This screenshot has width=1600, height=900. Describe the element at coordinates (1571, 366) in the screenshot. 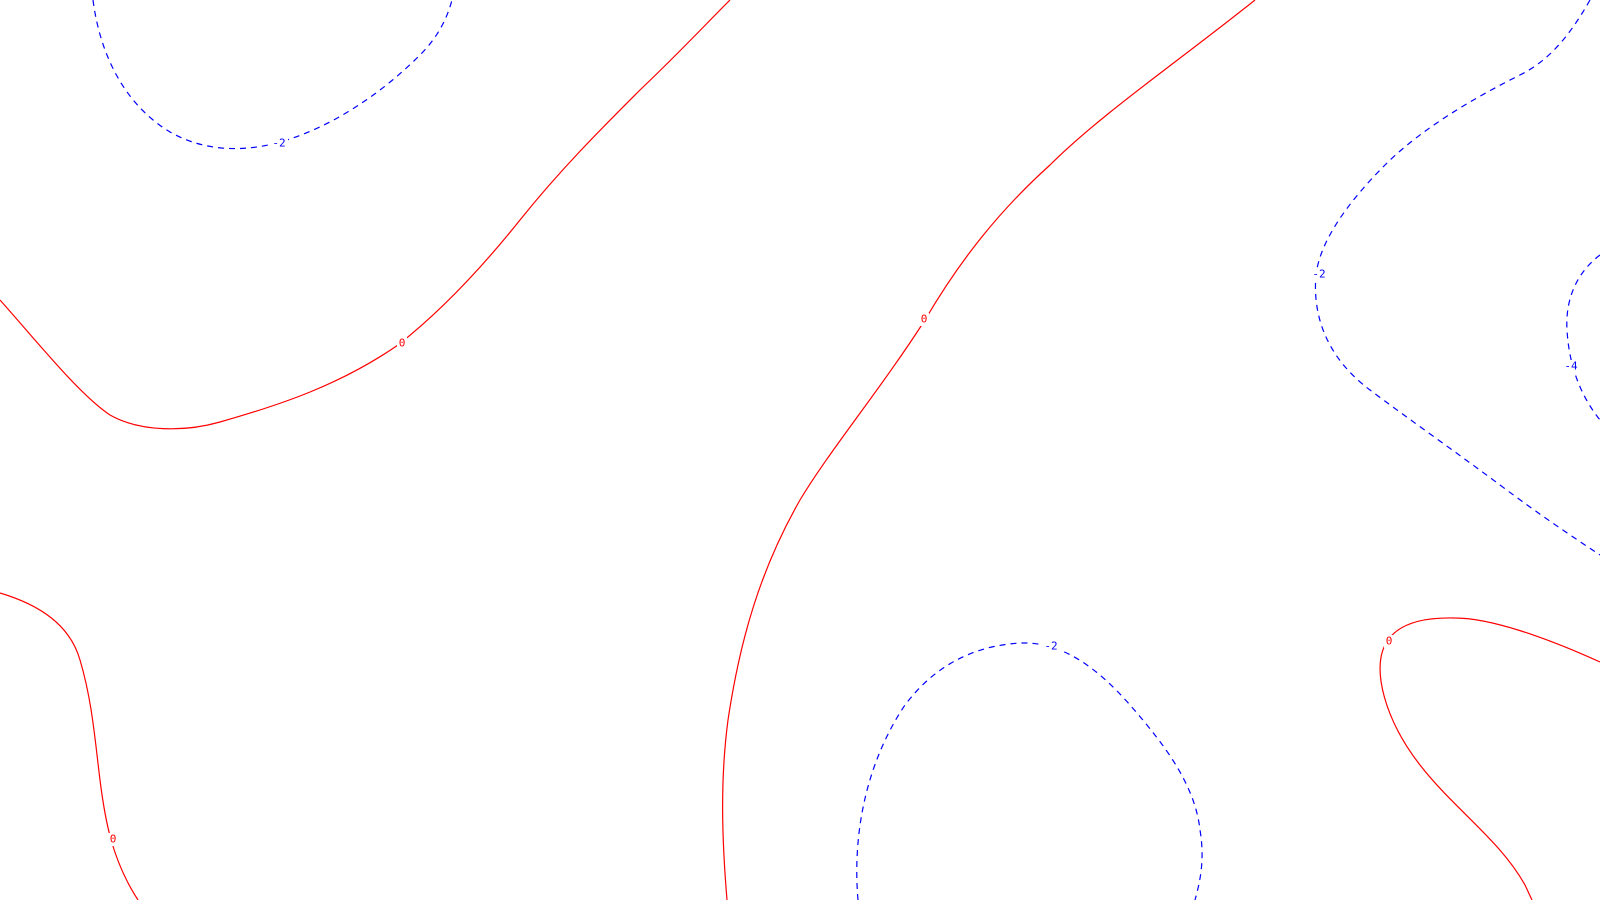

I see `contour-label: -4` at that location.